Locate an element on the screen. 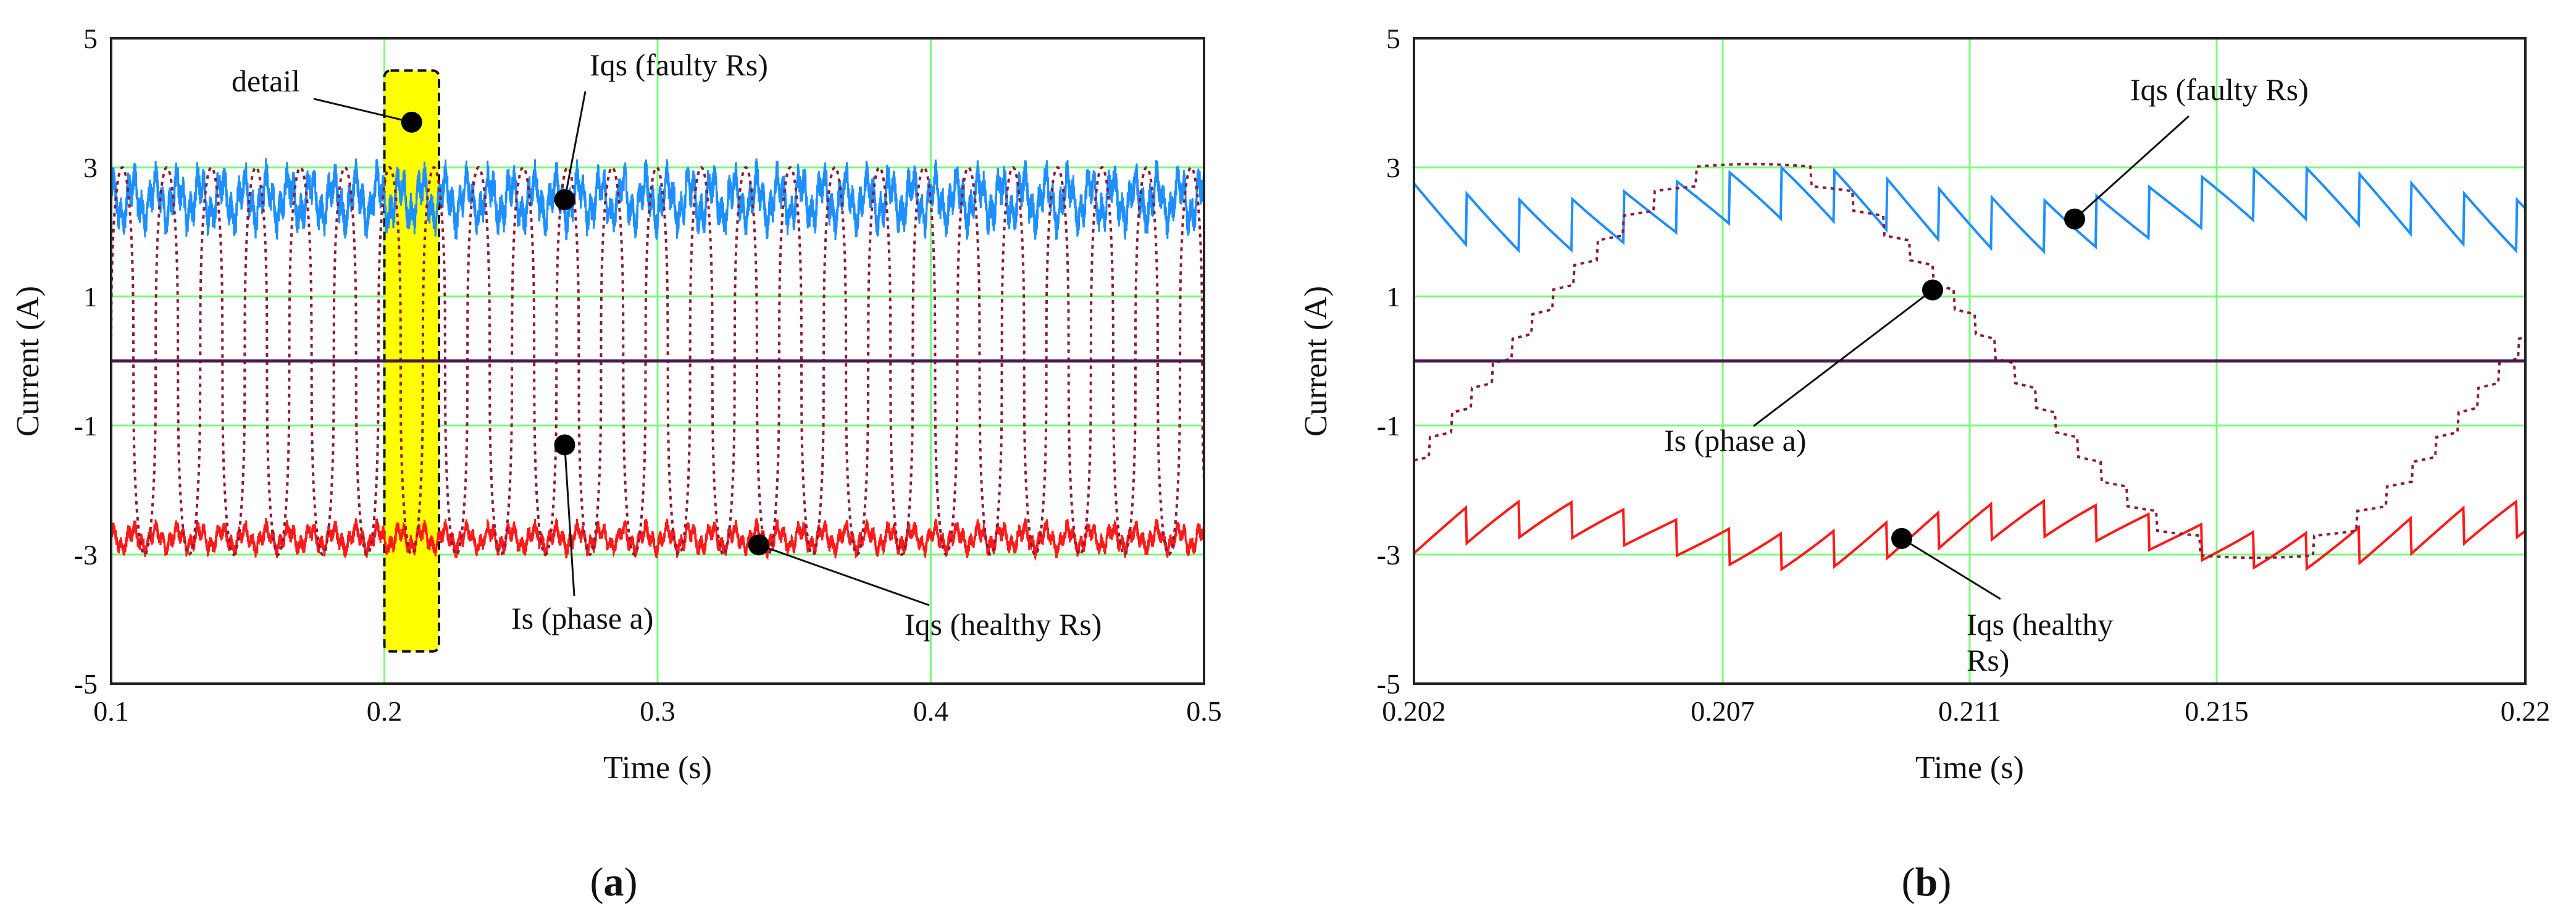 The width and height of the screenshot is (2576, 914). x-tick-label: 0.22 is located at coordinates (2526, 711).